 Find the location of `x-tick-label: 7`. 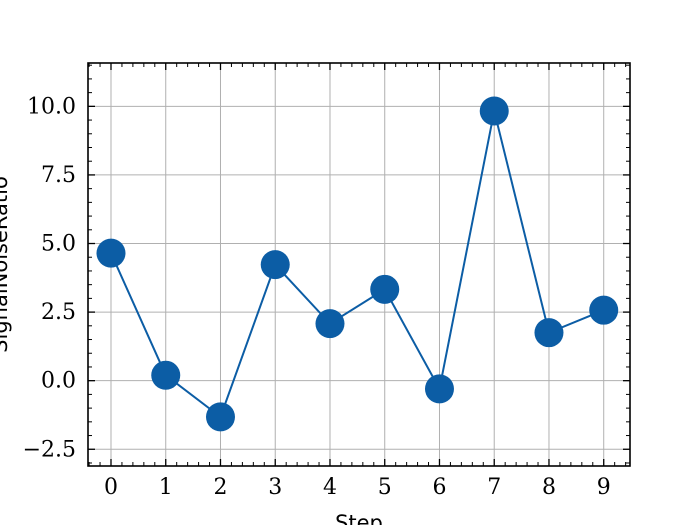

x-tick-label: 7 is located at coordinates (494, 487).